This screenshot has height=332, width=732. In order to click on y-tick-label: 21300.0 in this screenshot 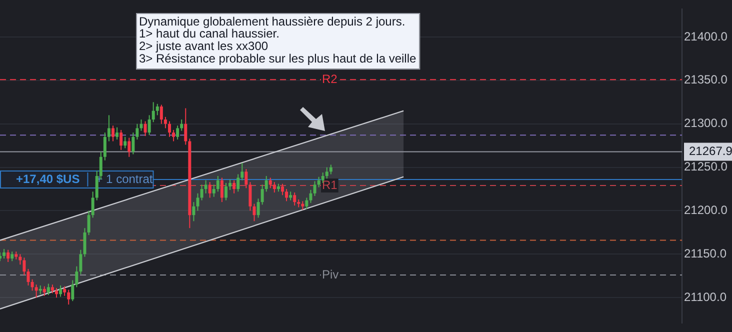, I will do `click(706, 123)`.